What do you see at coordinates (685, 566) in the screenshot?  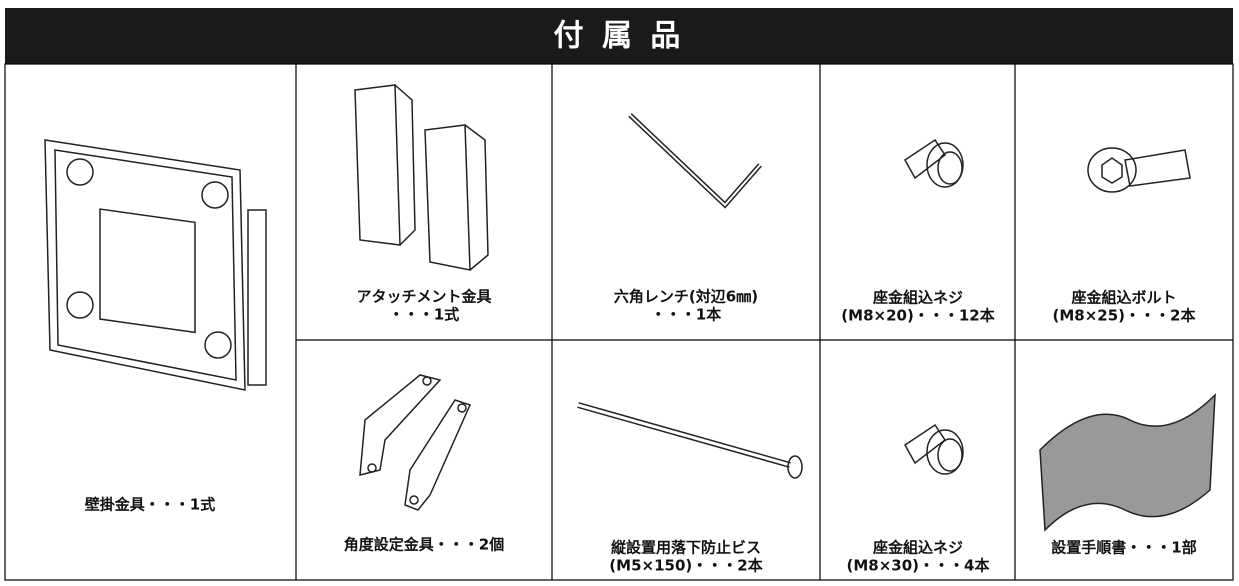 I see `item-caption: (M5×150)・・・2本` at bounding box center [685, 566].